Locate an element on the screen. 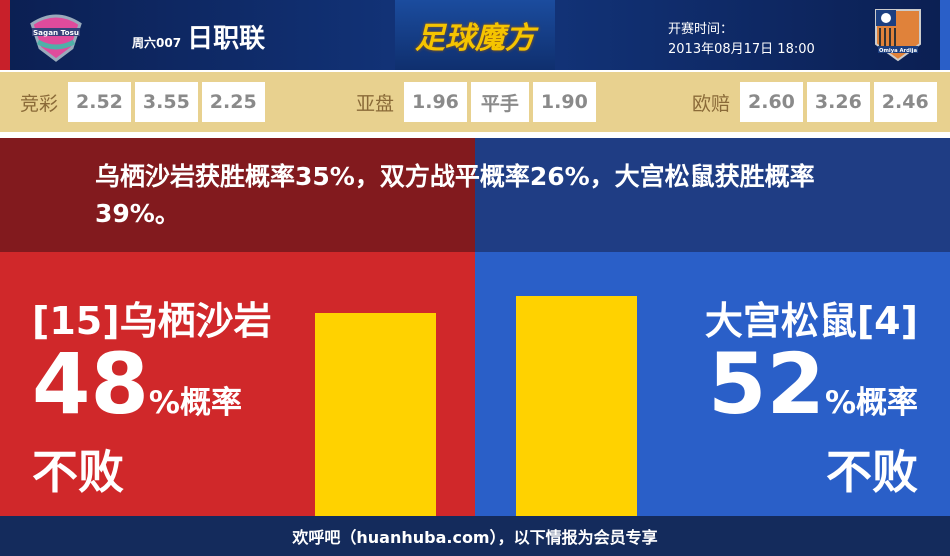 This screenshot has width=950, height=556. odds-value: 2.60 is located at coordinates (771, 102).